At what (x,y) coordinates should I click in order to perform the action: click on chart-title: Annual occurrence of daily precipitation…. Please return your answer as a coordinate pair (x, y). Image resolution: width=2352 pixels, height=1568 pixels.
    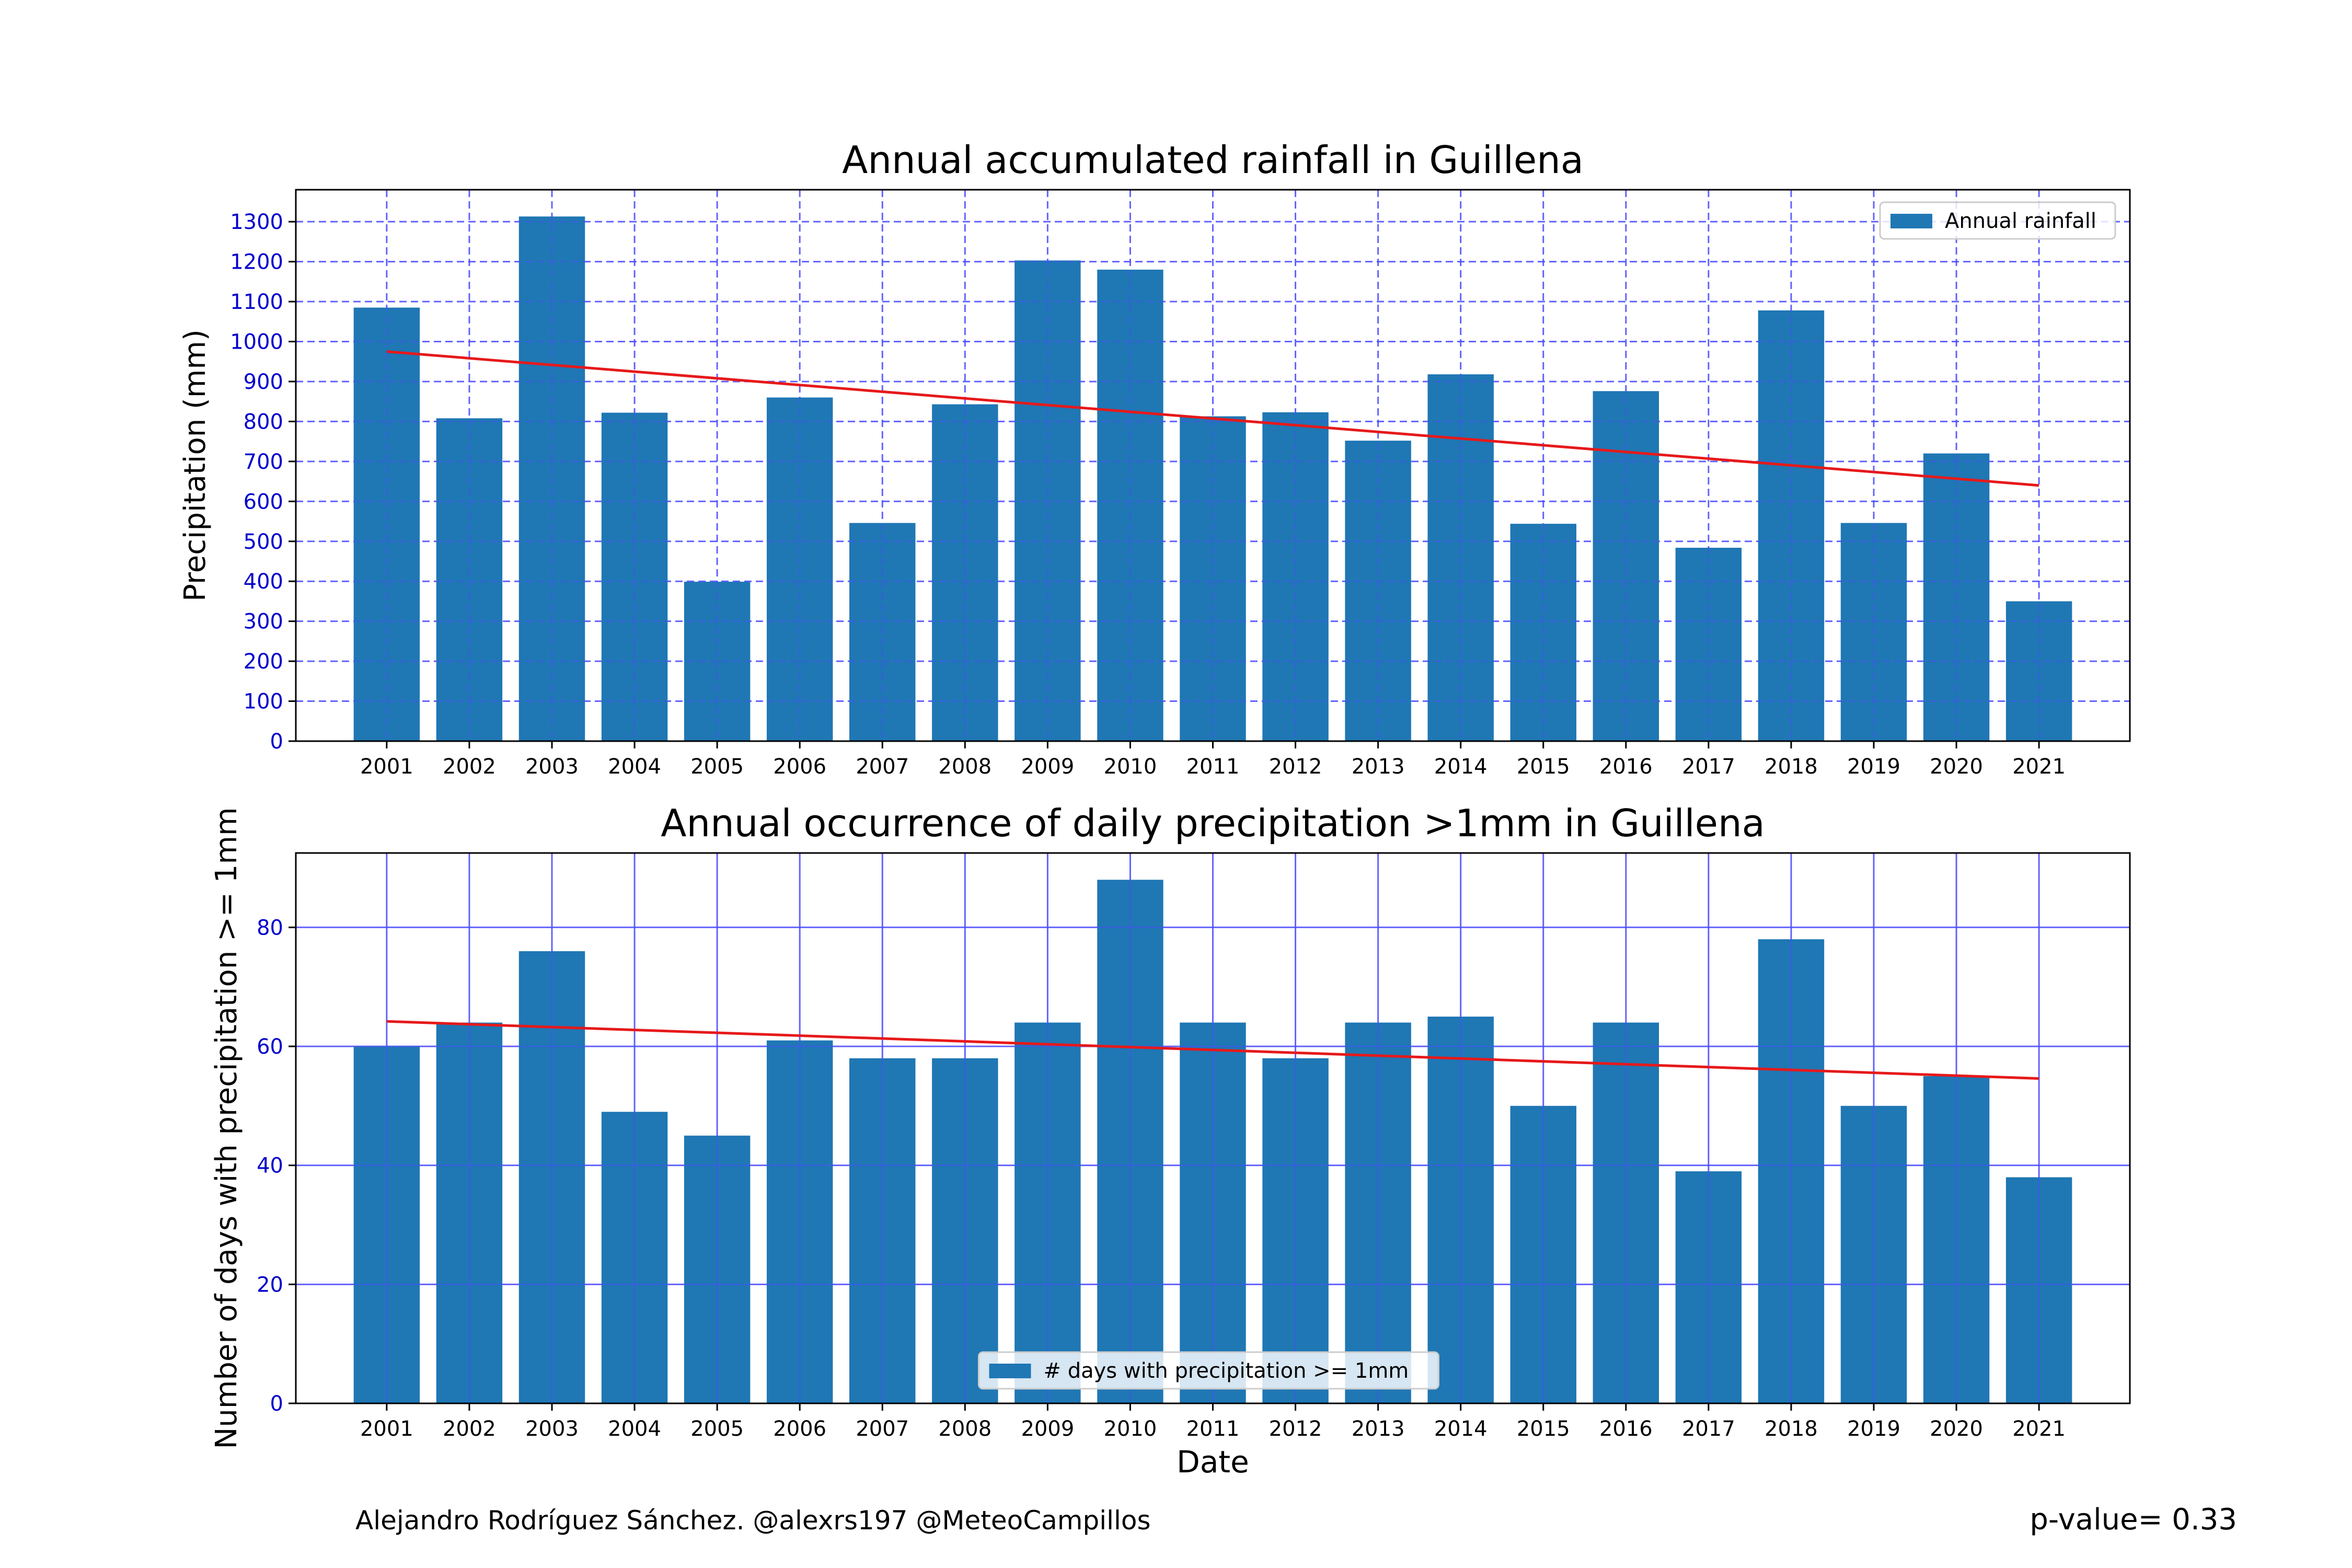
    Looking at the image, I should click on (1213, 823).